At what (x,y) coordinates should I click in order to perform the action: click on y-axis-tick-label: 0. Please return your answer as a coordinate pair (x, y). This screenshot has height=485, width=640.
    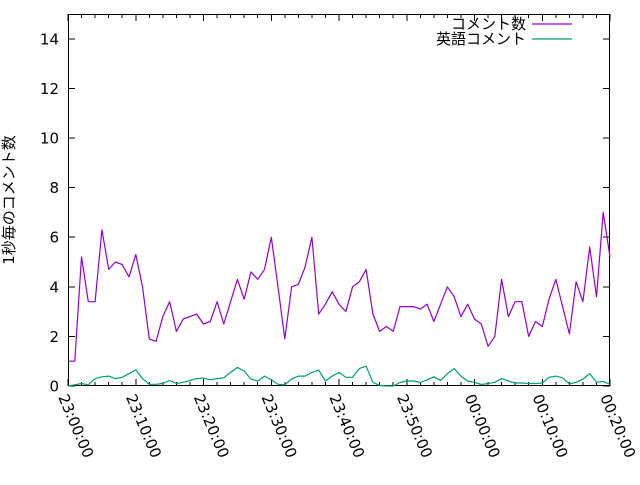
    Looking at the image, I should click on (54, 387).